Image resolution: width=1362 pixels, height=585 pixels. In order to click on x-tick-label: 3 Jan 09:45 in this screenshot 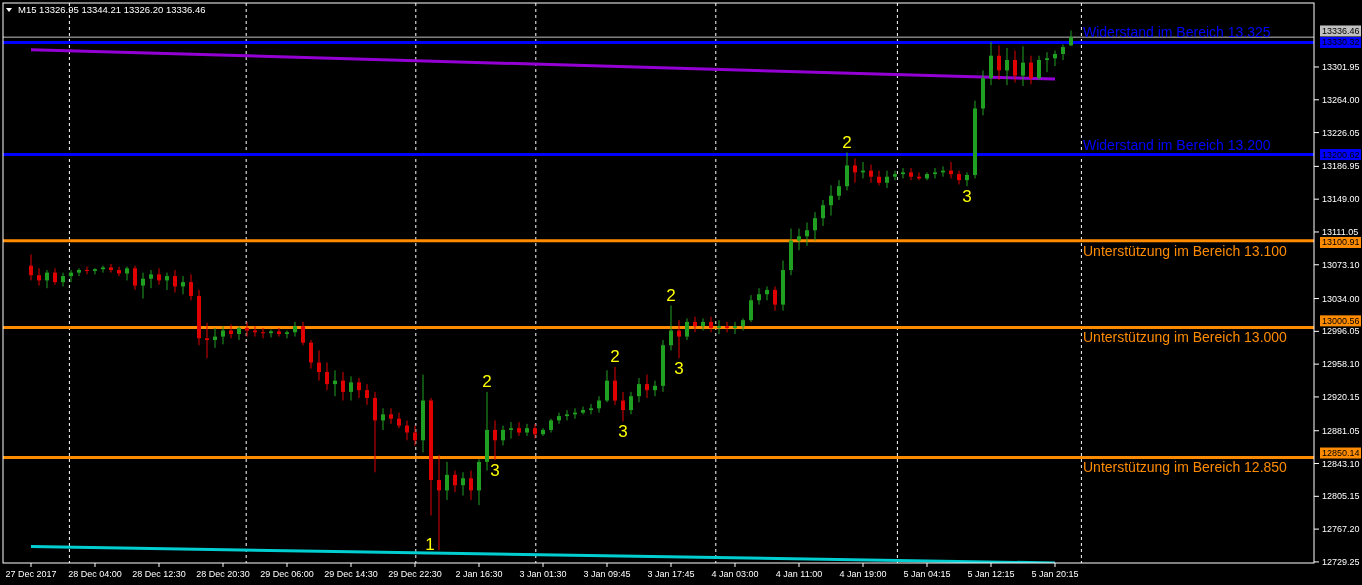, I will do `click(607, 574)`.